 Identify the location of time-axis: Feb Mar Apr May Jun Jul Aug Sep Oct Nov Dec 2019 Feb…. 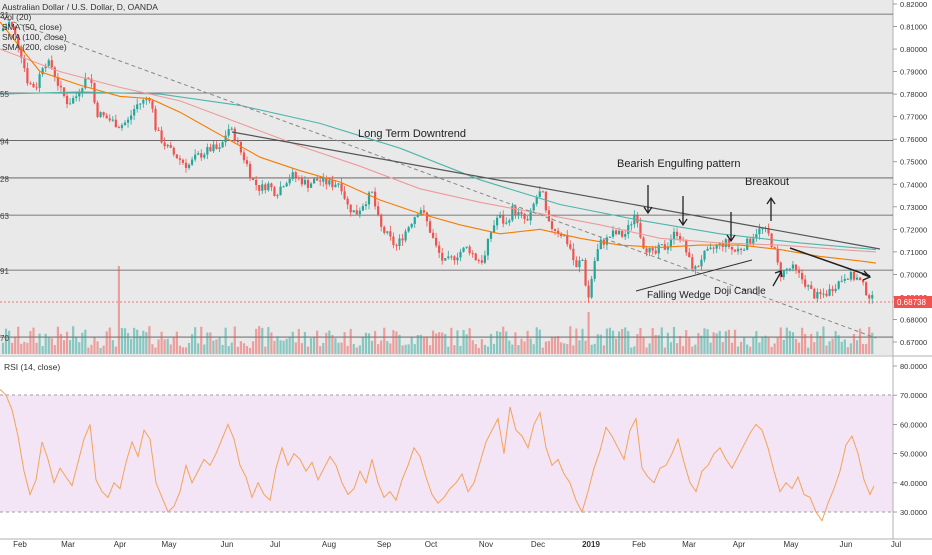
(457, 544).